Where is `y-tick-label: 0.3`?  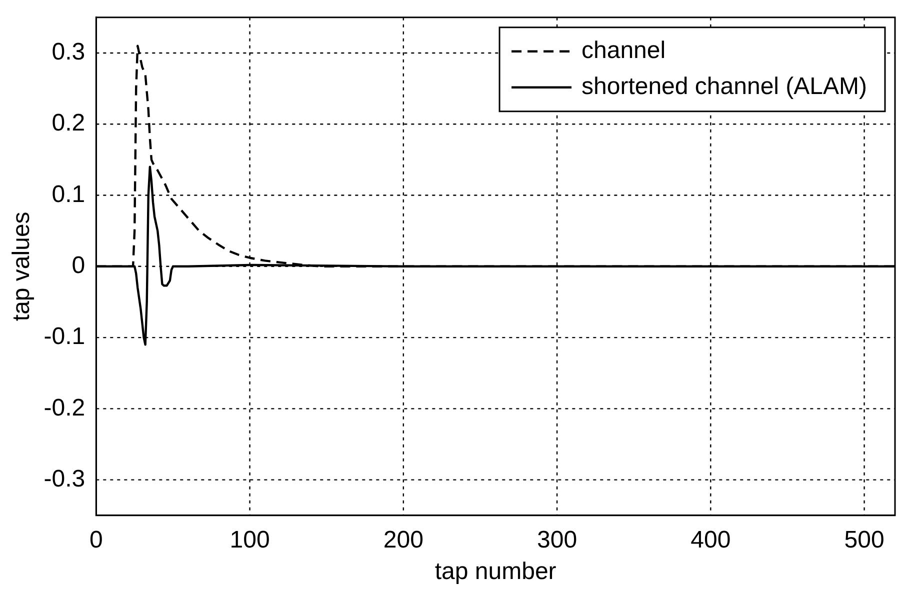 y-tick-label: 0.3 is located at coordinates (69, 52).